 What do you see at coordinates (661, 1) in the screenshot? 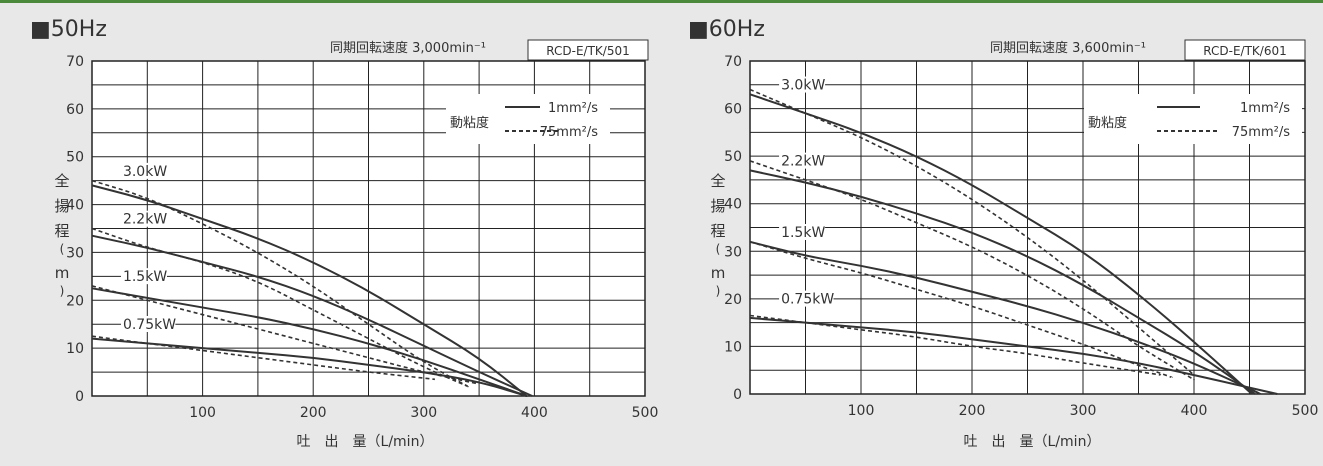
I see `top-accent-bar` at bounding box center [661, 1].